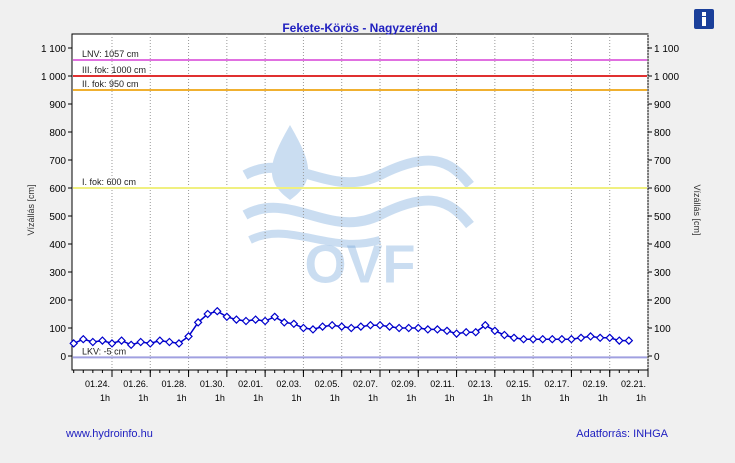 This screenshot has width=735, height=463. Describe the element at coordinates (97, 384) in the screenshot. I see `x-tick-label: 01.24.` at that location.